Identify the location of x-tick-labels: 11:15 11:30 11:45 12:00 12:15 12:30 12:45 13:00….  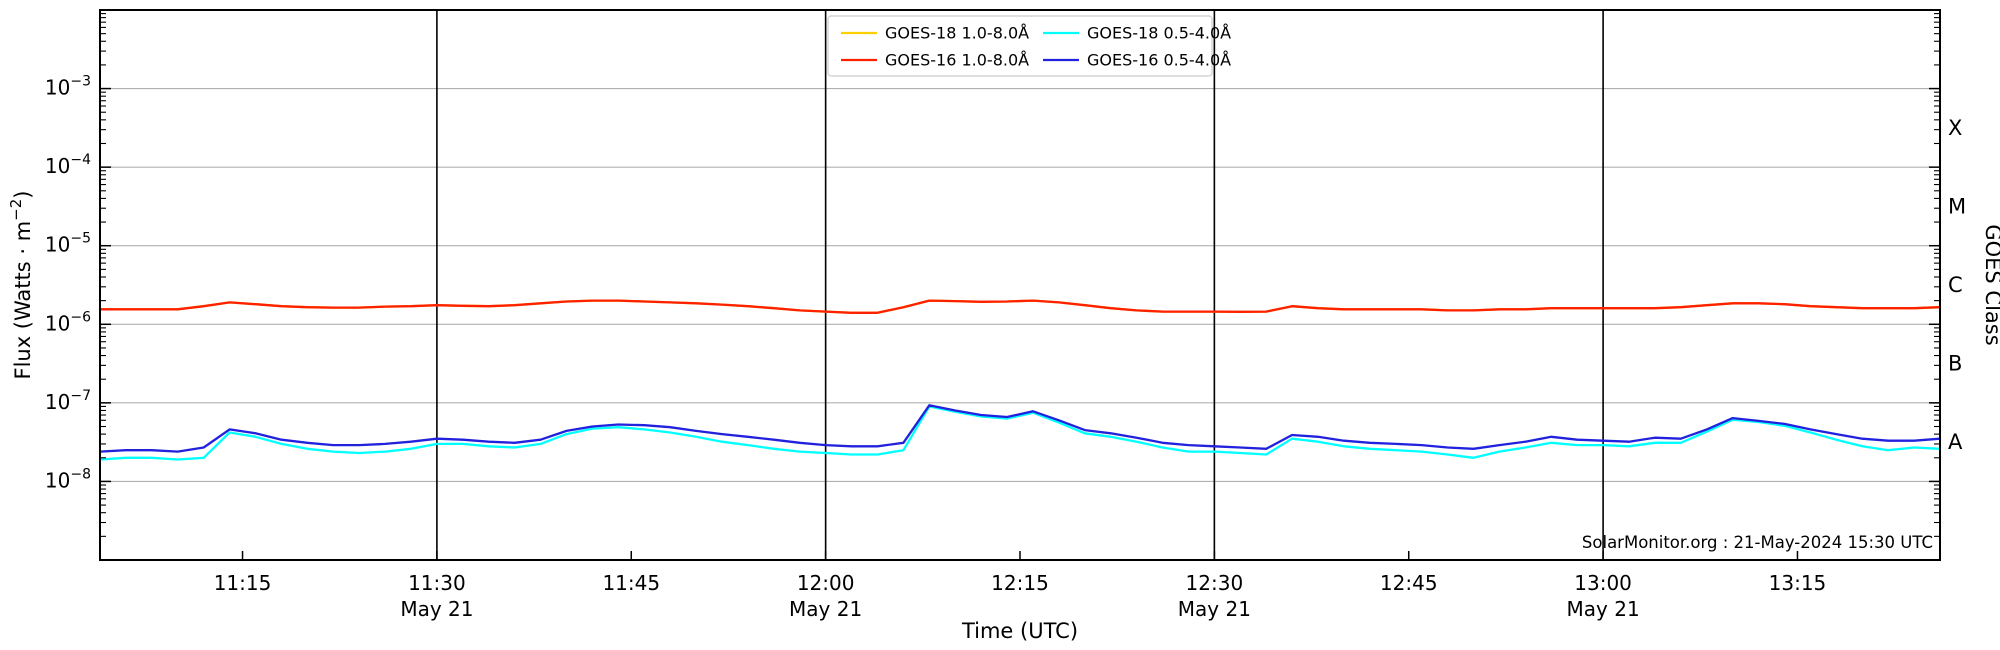
(1020, 583).